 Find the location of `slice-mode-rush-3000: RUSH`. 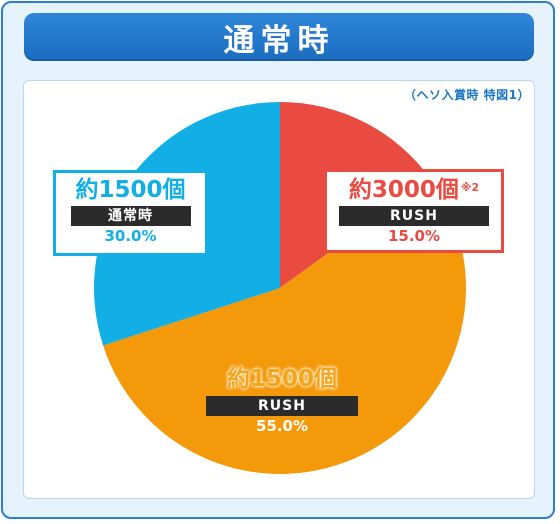

slice-mode-rush-3000: RUSH is located at coordinates (414, 216).